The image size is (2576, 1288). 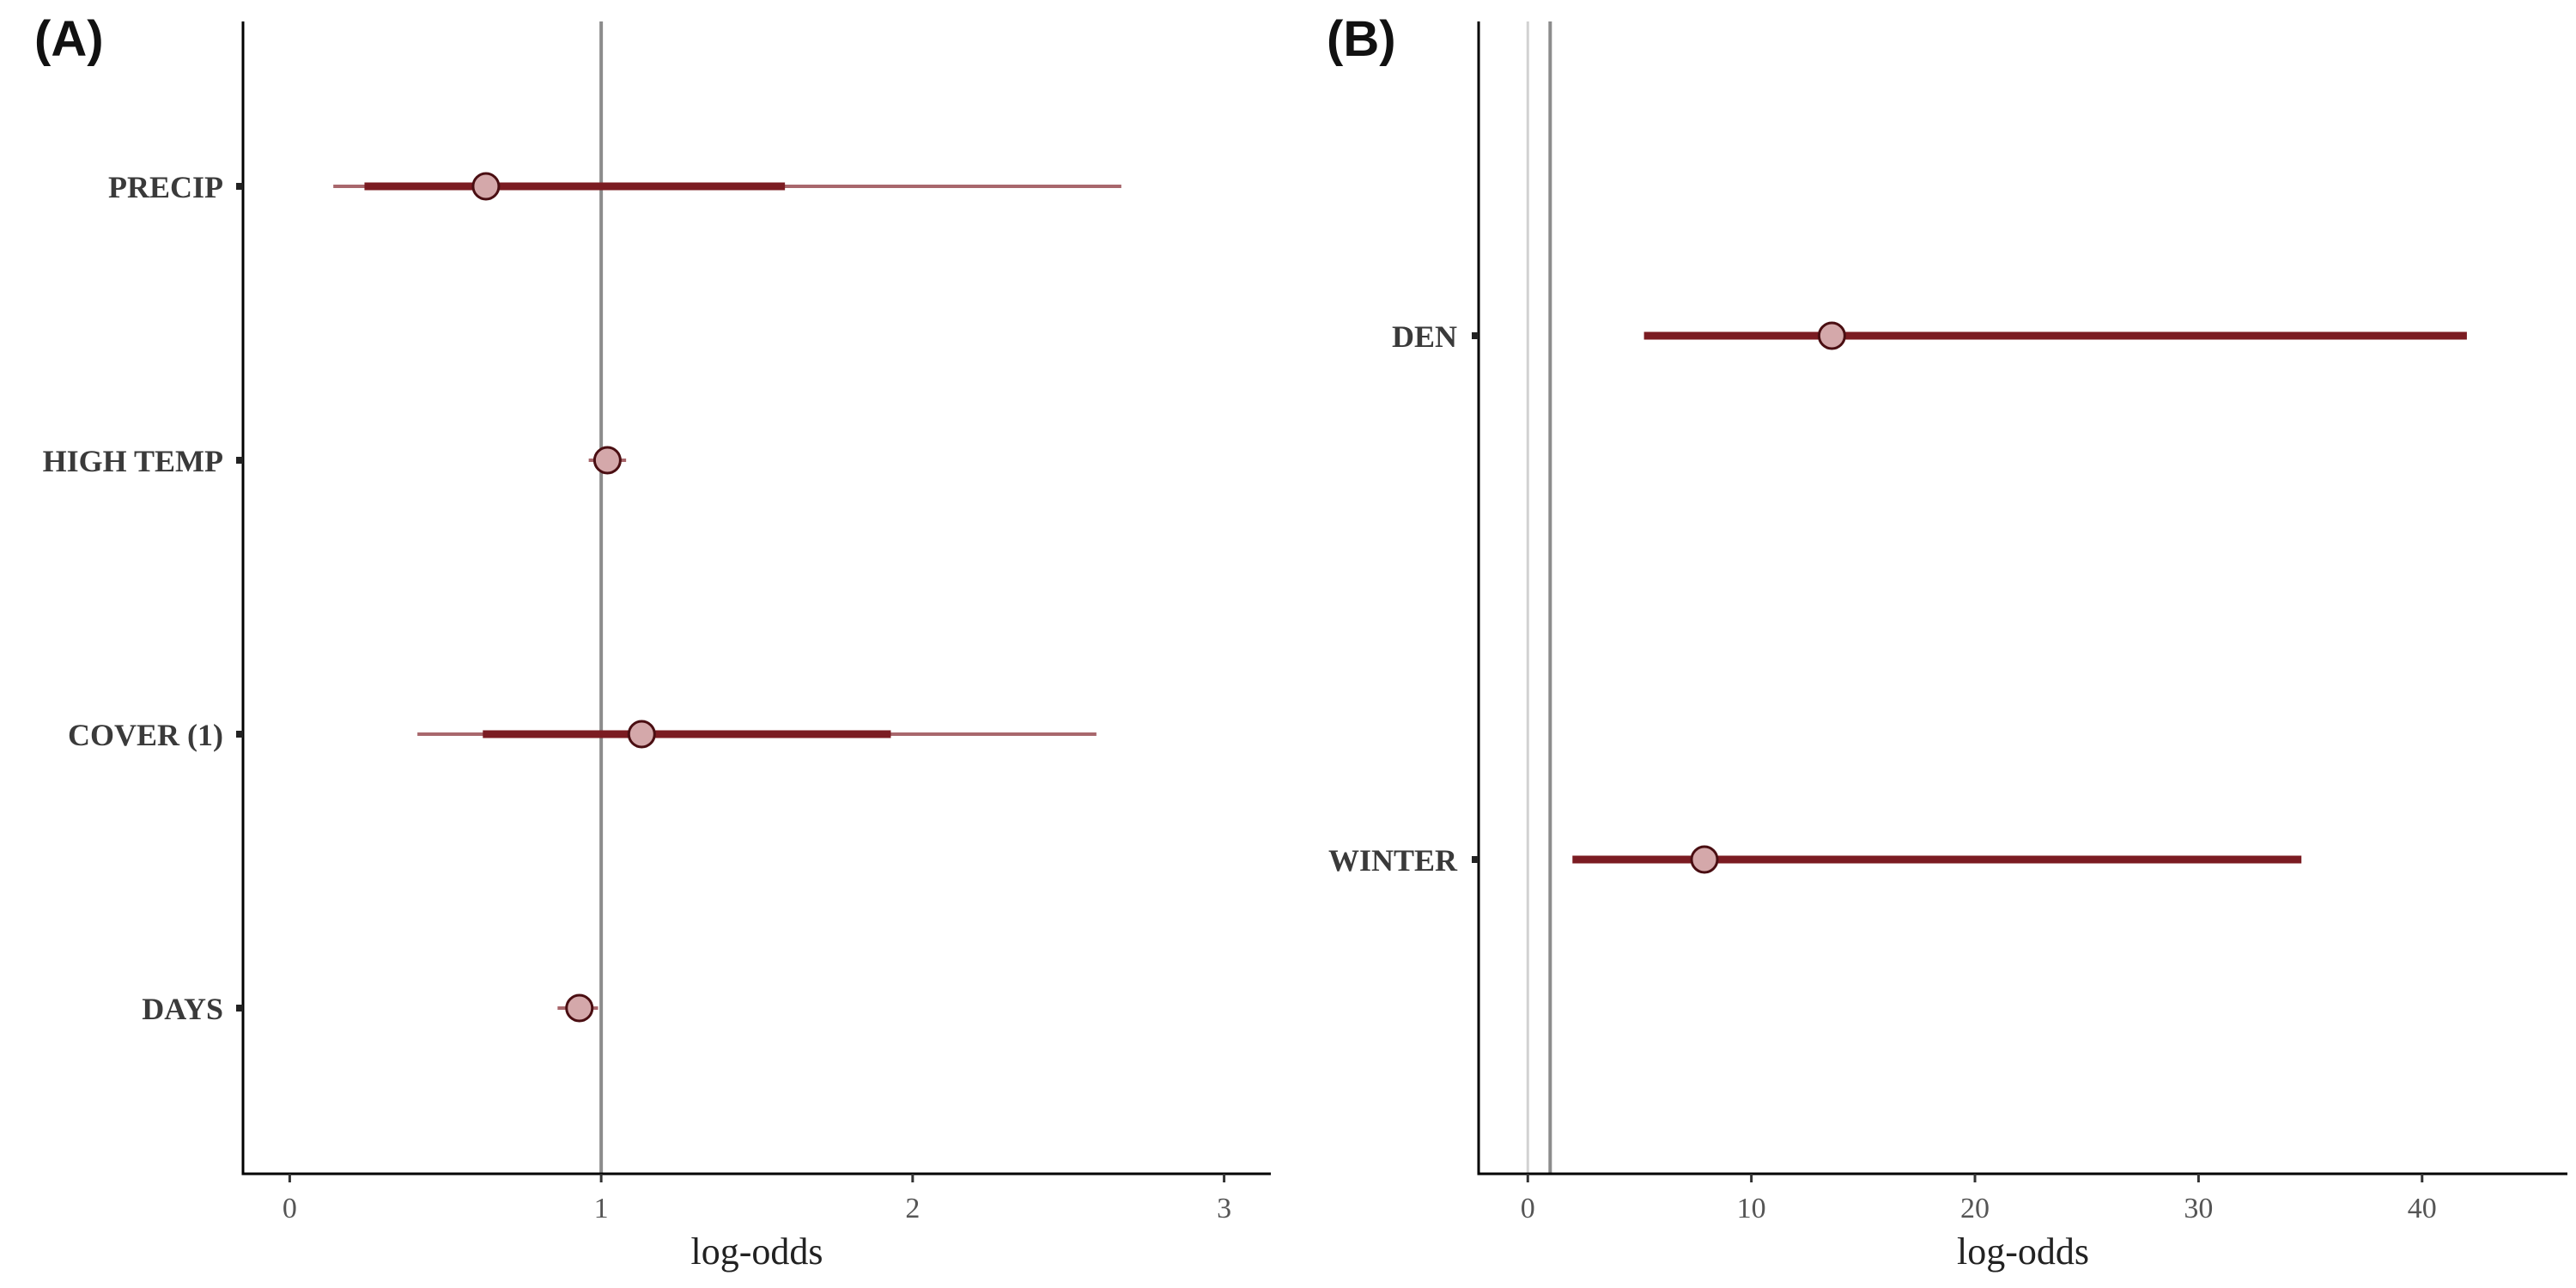 What do you see at coordinates (1975, 1208) in the screenshot?
I see `x-tick-label: 20` at bounding box center [1975, 1208].